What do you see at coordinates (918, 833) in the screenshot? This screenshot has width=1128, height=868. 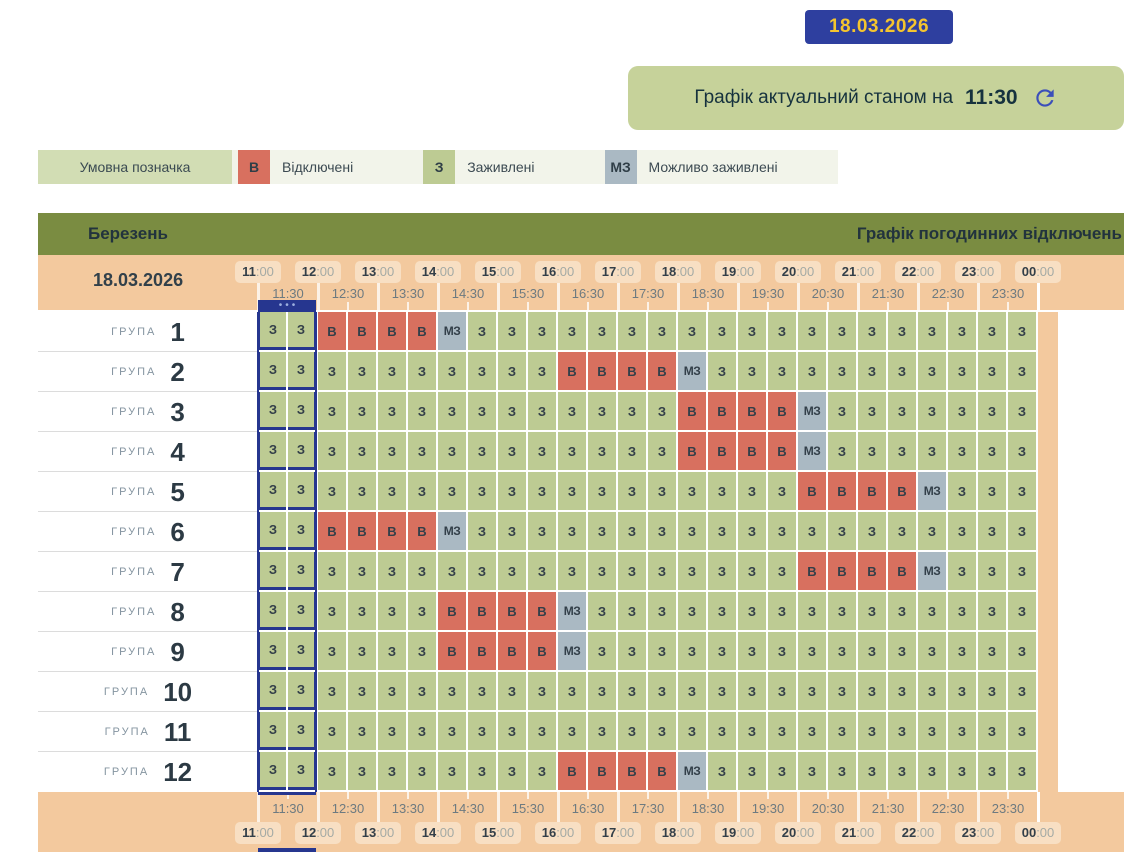 I see `hour-label: 22:00` at bounding box center [918, 833].